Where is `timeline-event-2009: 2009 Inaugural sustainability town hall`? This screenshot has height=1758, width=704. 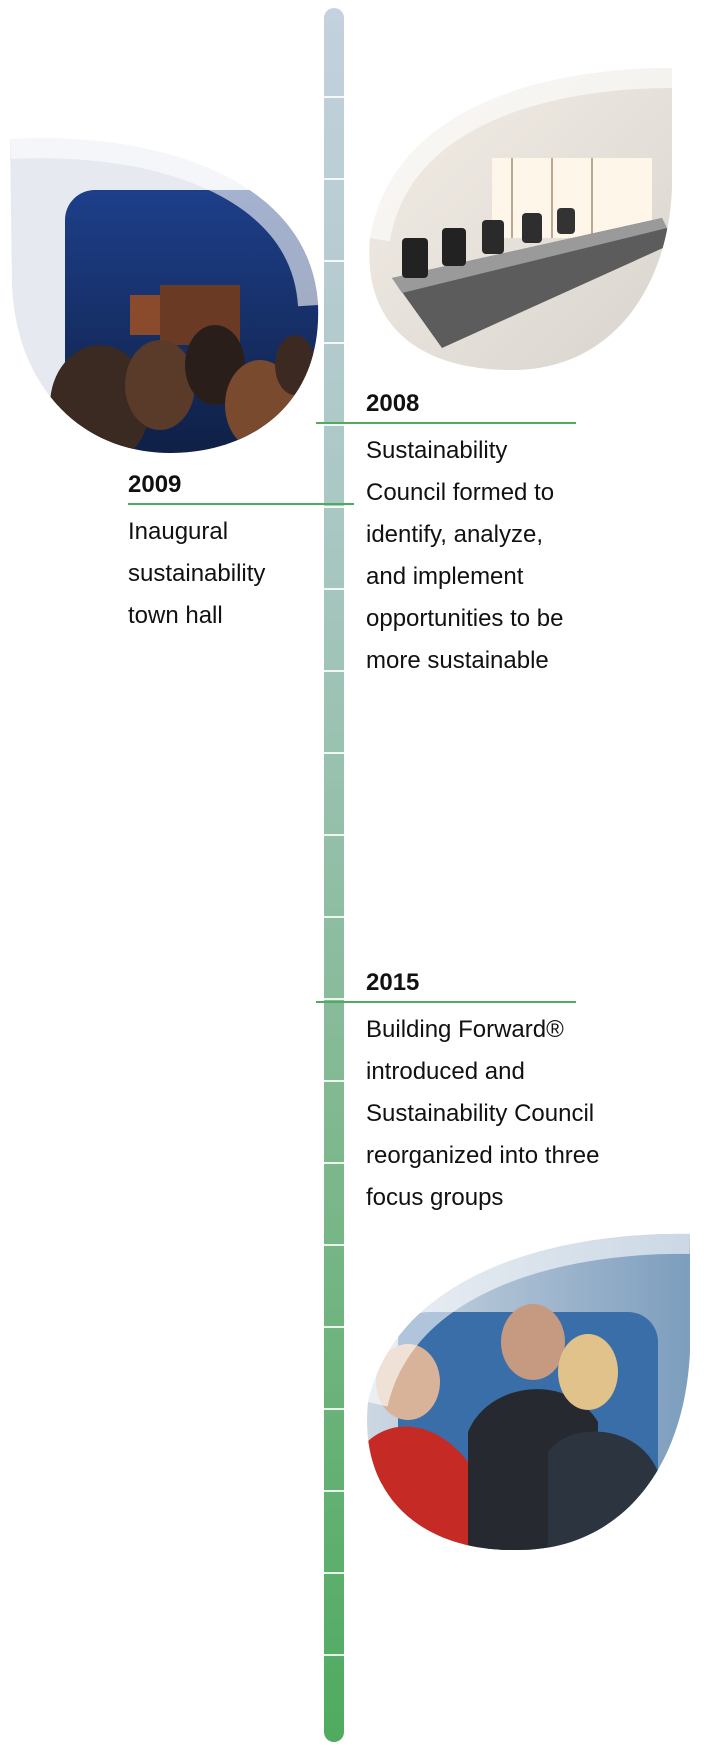 timeline-event-2009: 2009 Inaugural sustainability town hall is located at coordinates (241, 554).